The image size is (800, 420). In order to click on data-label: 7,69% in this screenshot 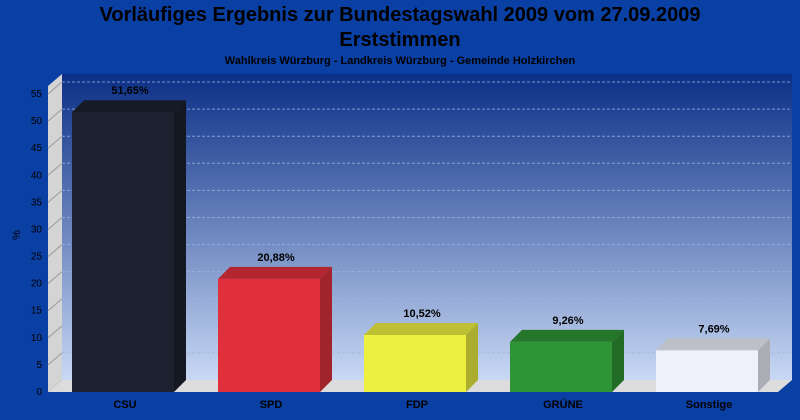, I will do `click(713, 329)`.